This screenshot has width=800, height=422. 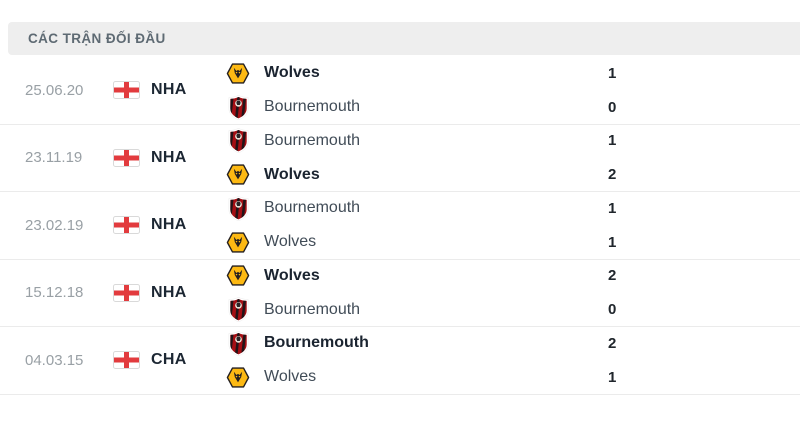 I want to click on scores-cell: 1 2, so click(x=704, y=157).